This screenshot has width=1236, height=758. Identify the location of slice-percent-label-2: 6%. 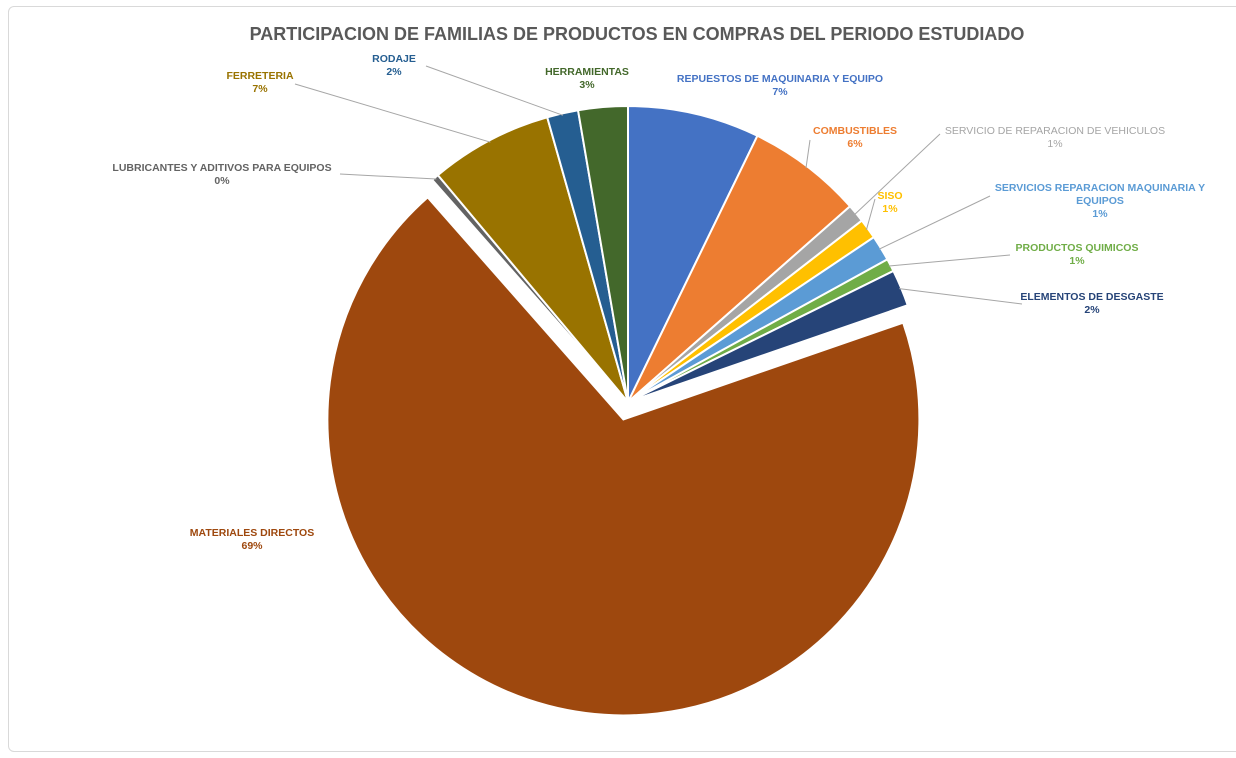
(855, 144).